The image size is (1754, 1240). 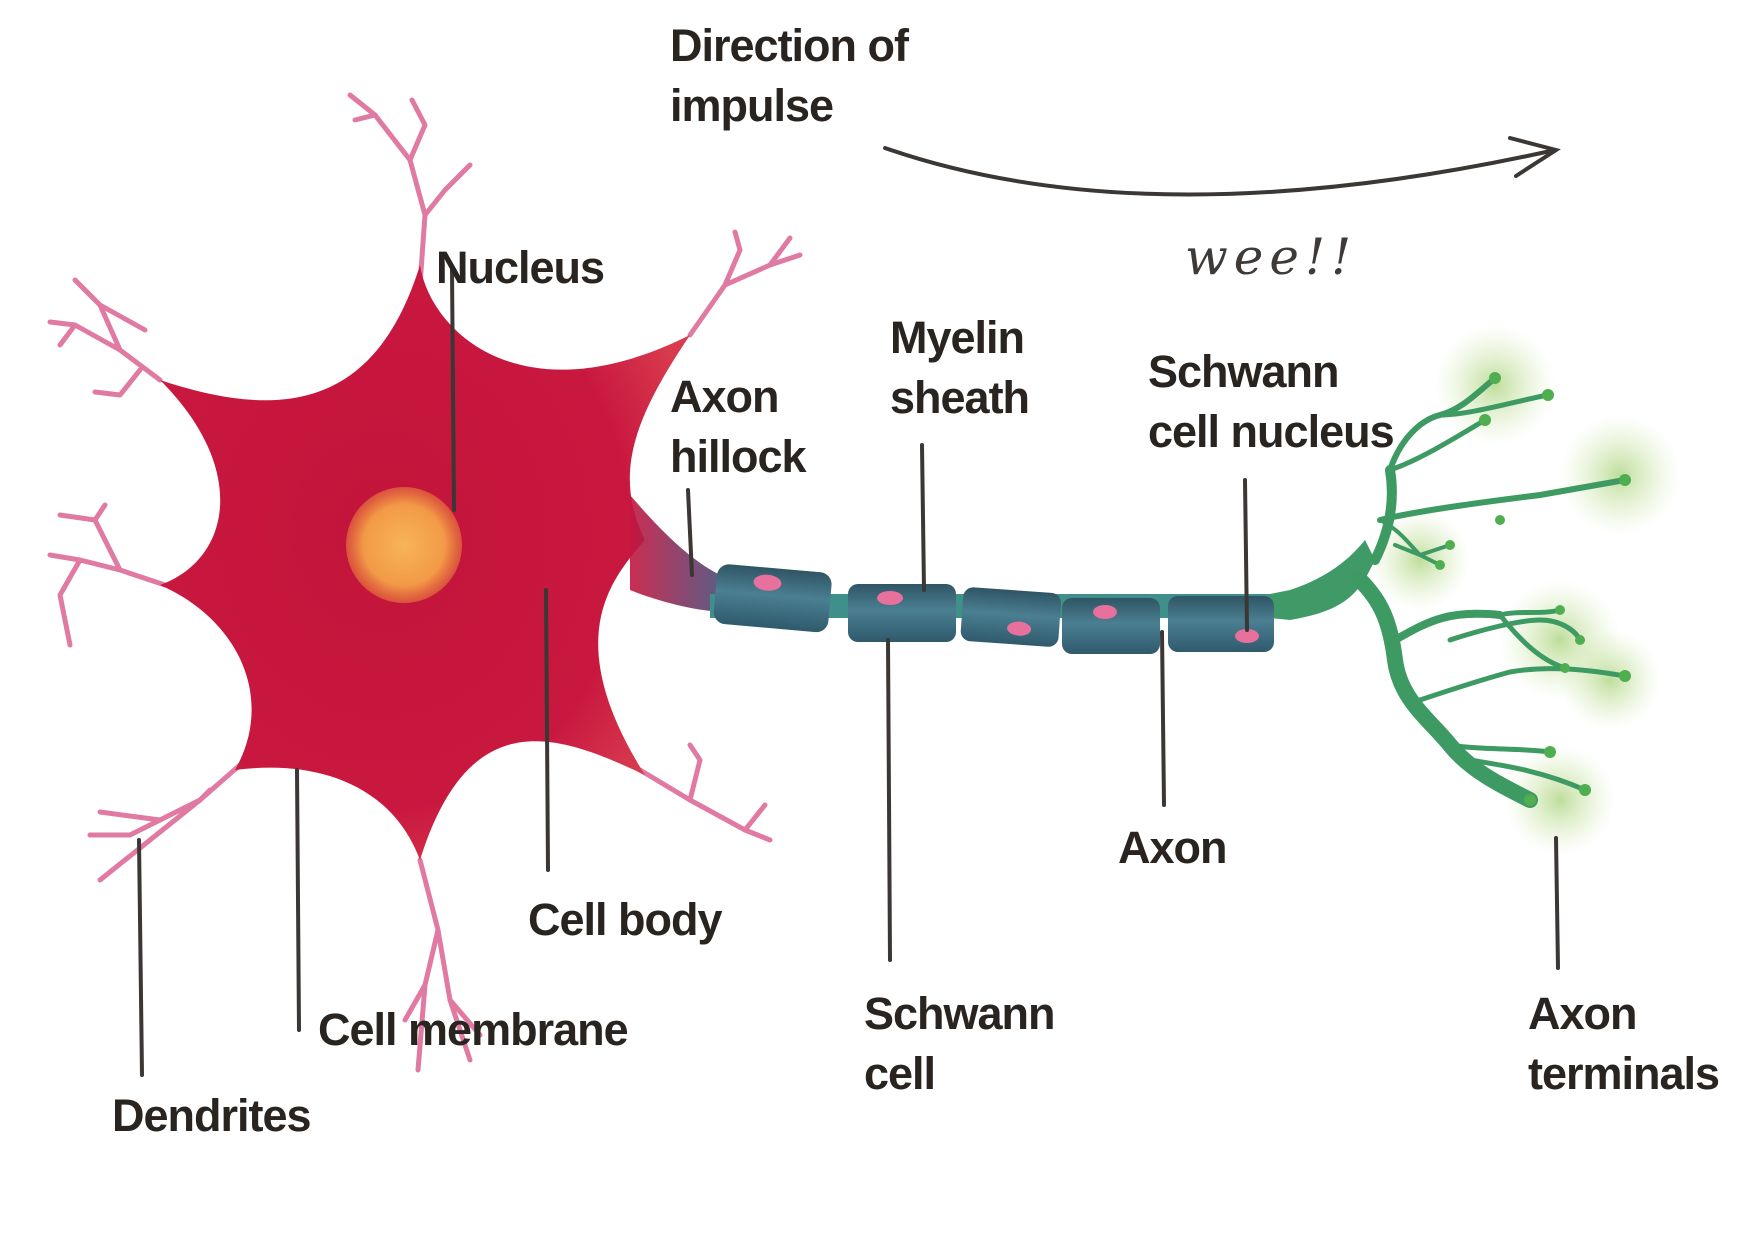 What do you see at coordinates (676, 553) in the screenshot?
I see `axon-hillock` at bounding box center [676, 553].